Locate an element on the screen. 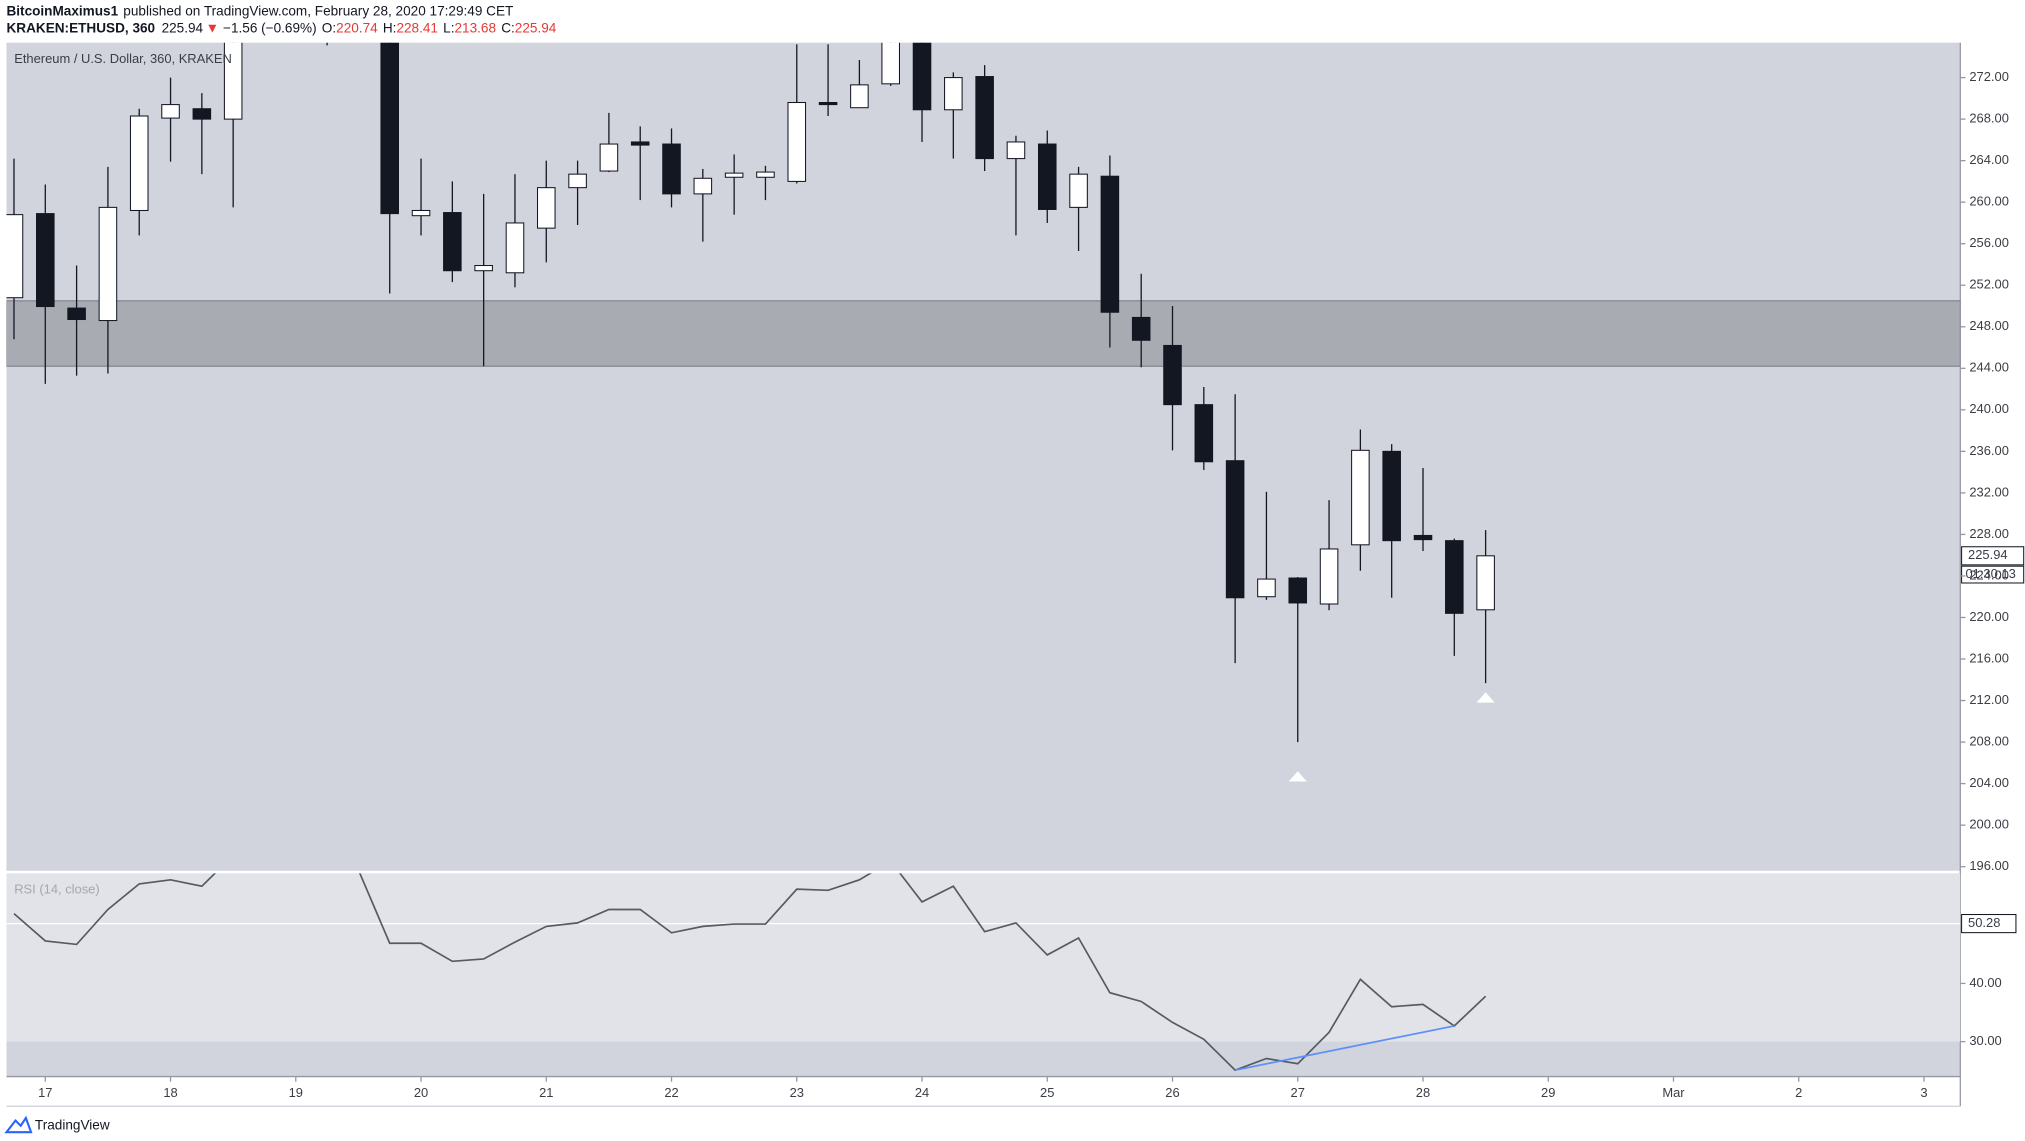  x-tick-label: 27 is located at coordinates (1298, 1092).